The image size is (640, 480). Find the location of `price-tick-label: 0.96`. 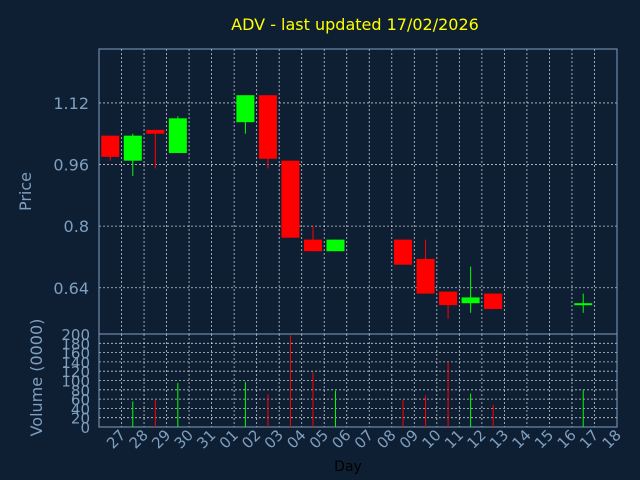

price-tick-label: 0.96 is located at coordinates (71, 165).